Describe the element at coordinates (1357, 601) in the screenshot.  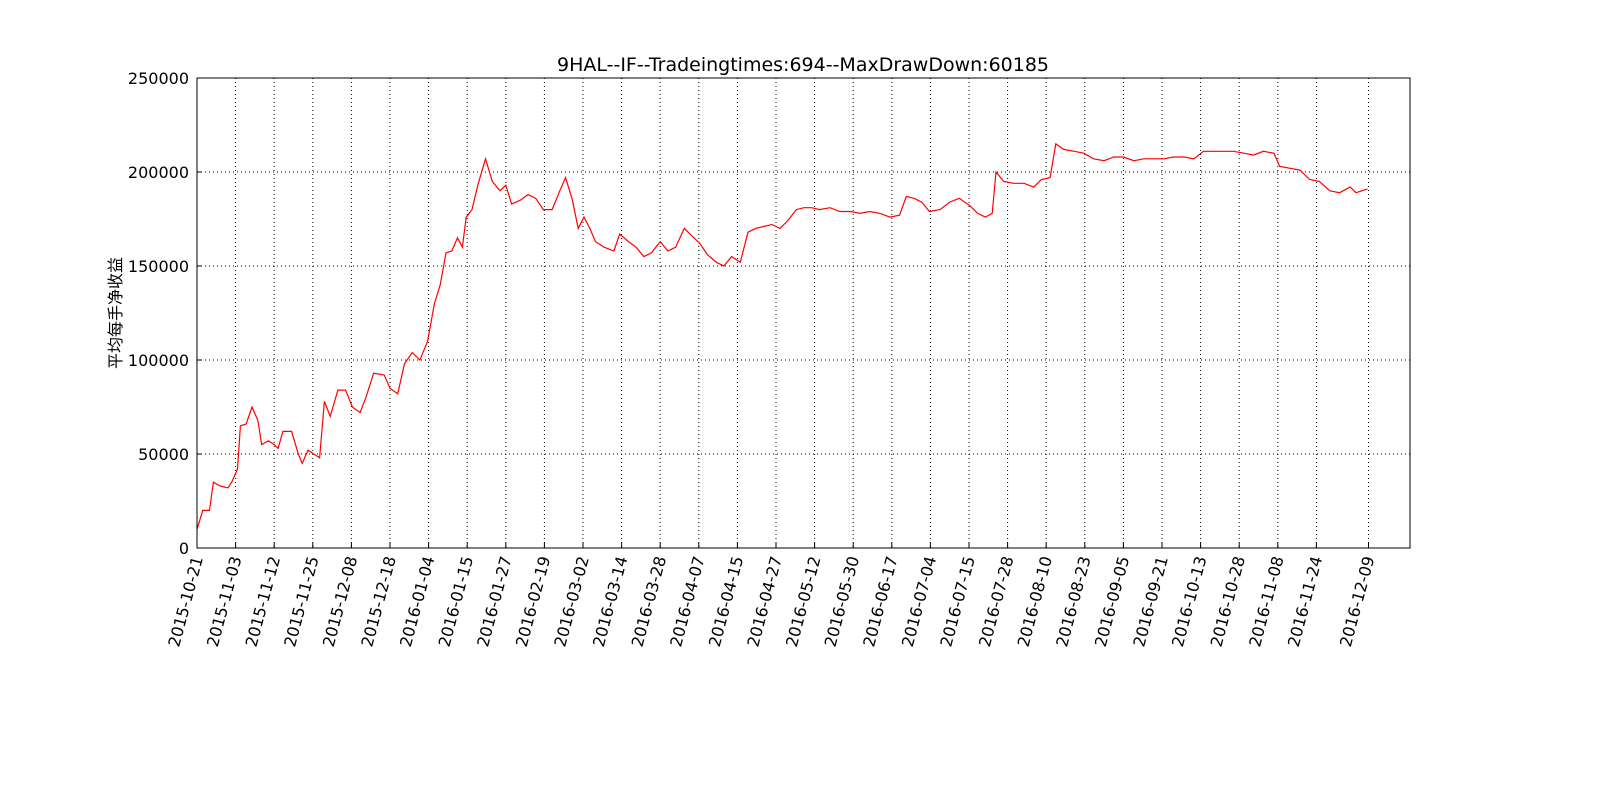
I see `x-tick-label: 2016-12-09` at that location.